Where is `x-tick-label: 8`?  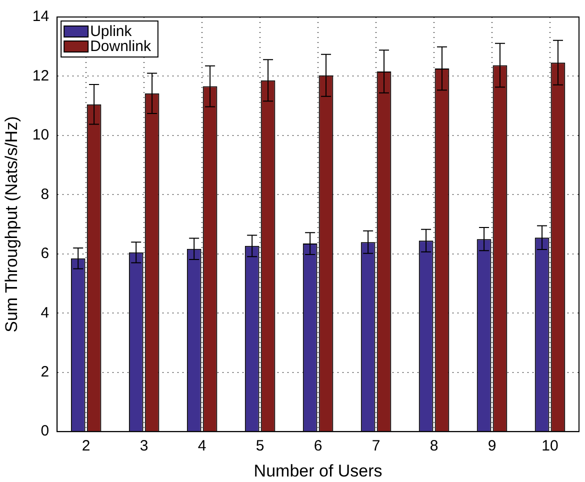
x-tick-label: 8 is located at coordinates (434, 446).